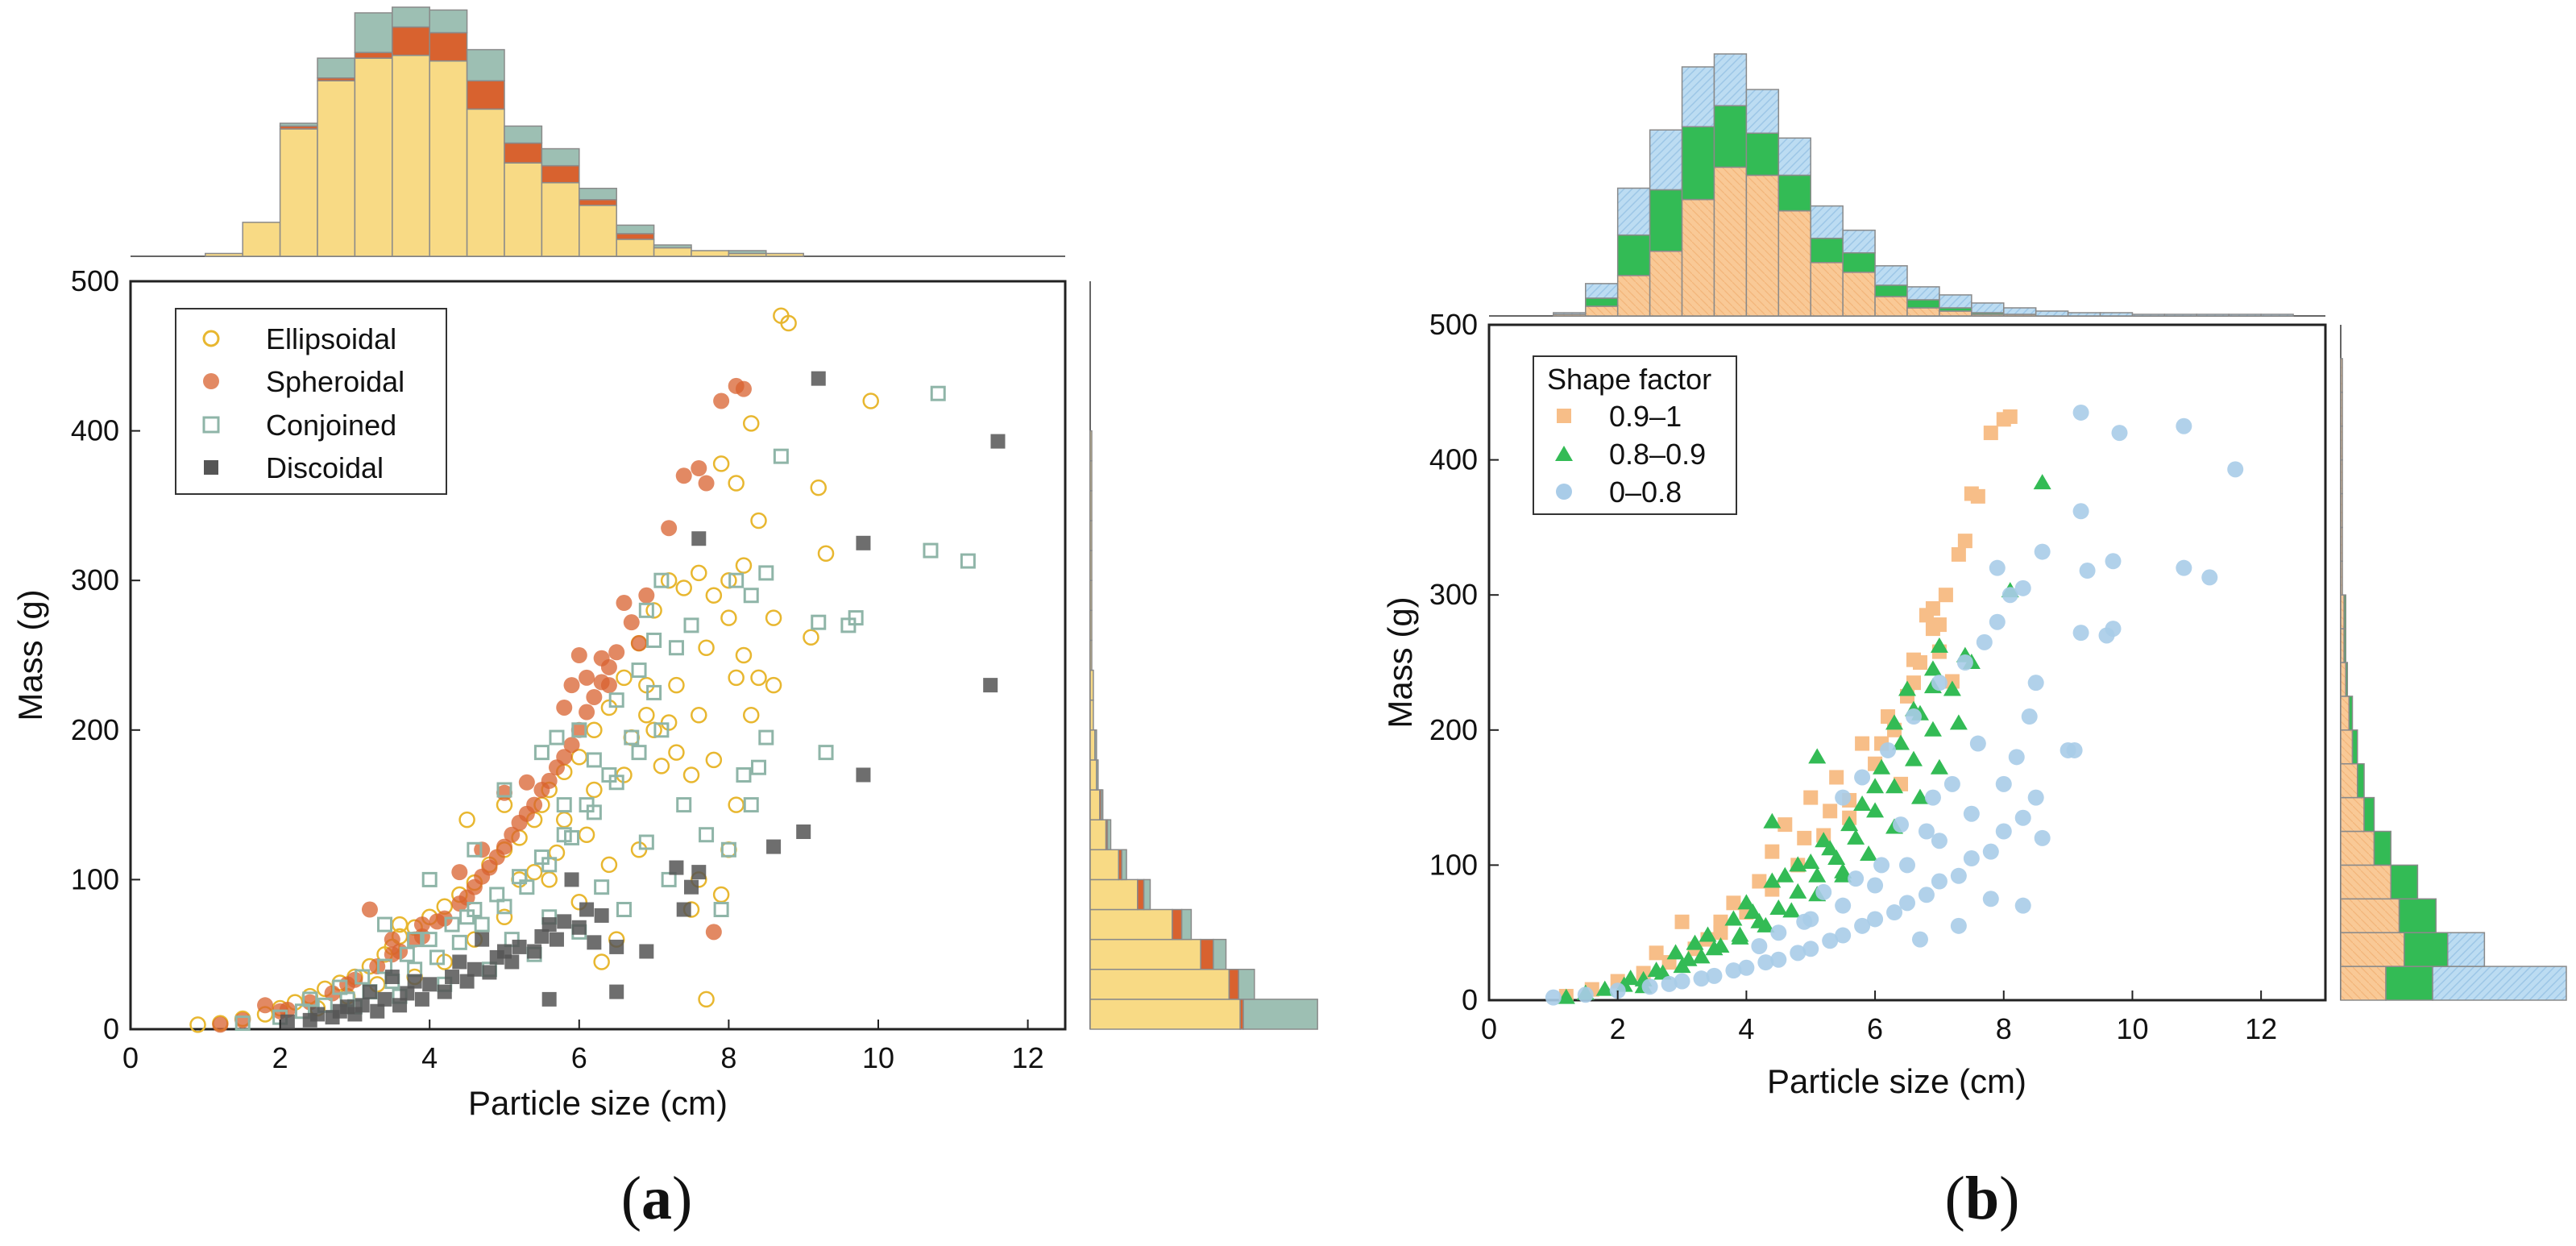 The image size is (2576, 1246). Describe the element at coordinates (657, 1198) in the screenshot. I see `panel-a-label: (a)` at that location.